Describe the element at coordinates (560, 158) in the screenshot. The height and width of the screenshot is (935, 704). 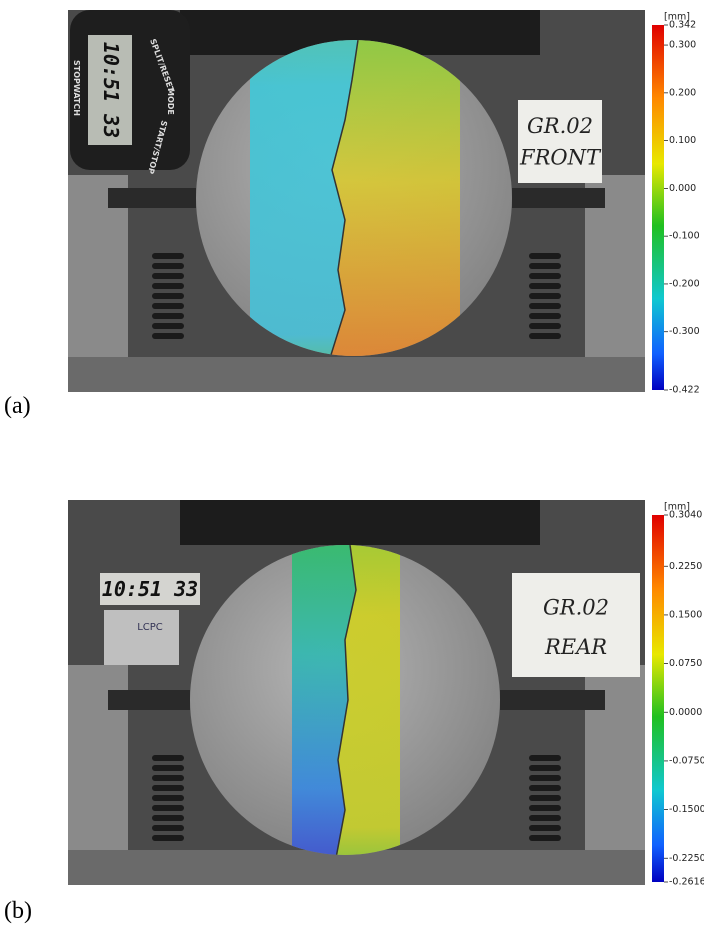
I see `card-text: FRONT` at that location.